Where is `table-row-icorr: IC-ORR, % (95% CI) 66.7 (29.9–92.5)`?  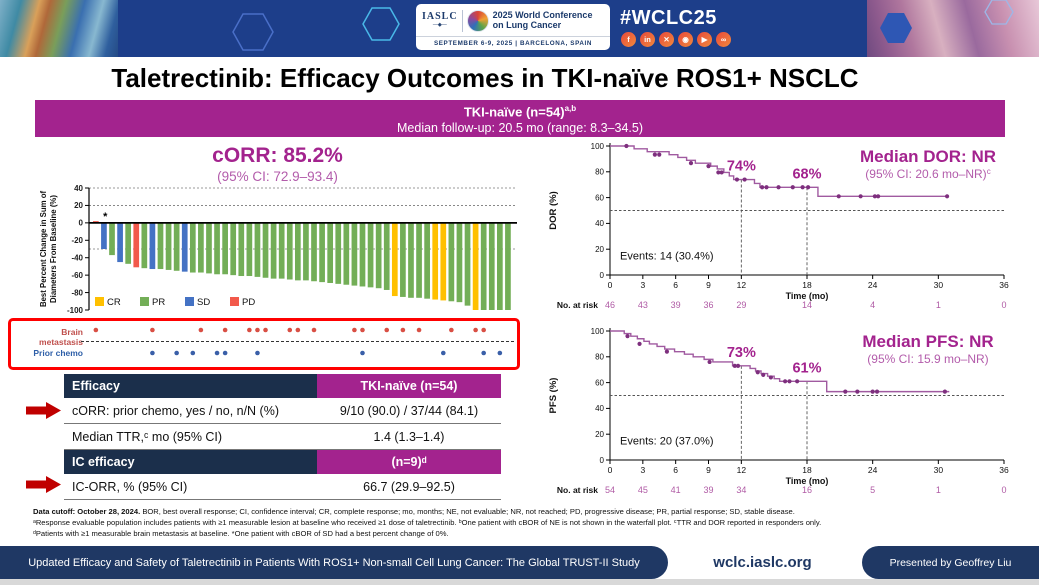
table-row-icorr: IC-ORR, % (95% CI) 66.7 (29.9–92.5) is located at coordinates (282, 487).